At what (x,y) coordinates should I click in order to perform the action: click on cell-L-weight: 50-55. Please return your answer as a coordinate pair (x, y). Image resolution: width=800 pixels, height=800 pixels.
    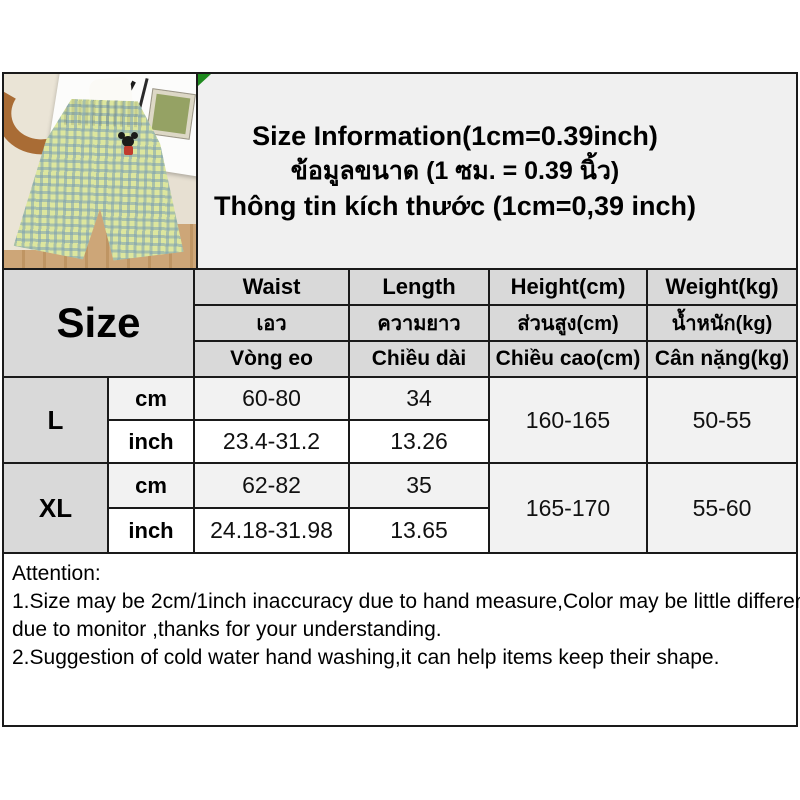
    Looking at the image, I should click on (721, 420).